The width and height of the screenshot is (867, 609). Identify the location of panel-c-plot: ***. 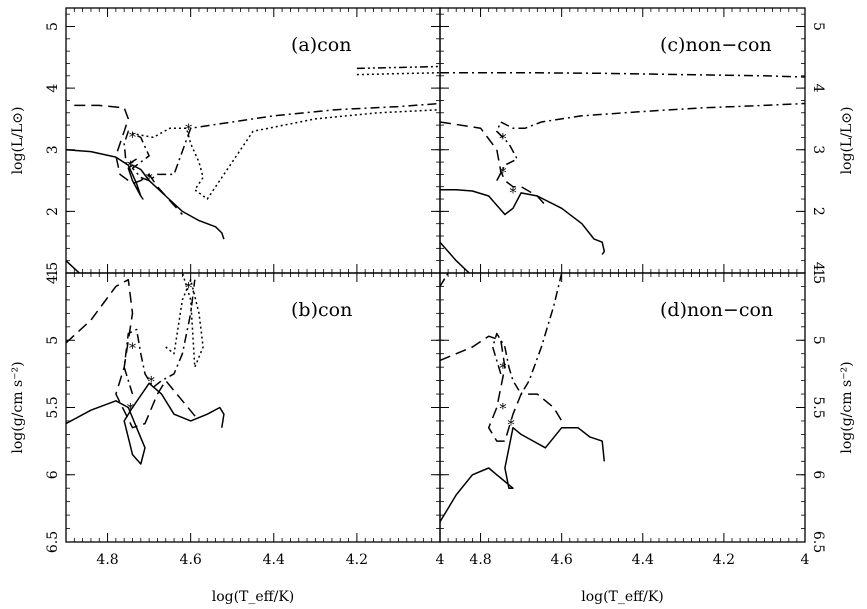
(622, 172).